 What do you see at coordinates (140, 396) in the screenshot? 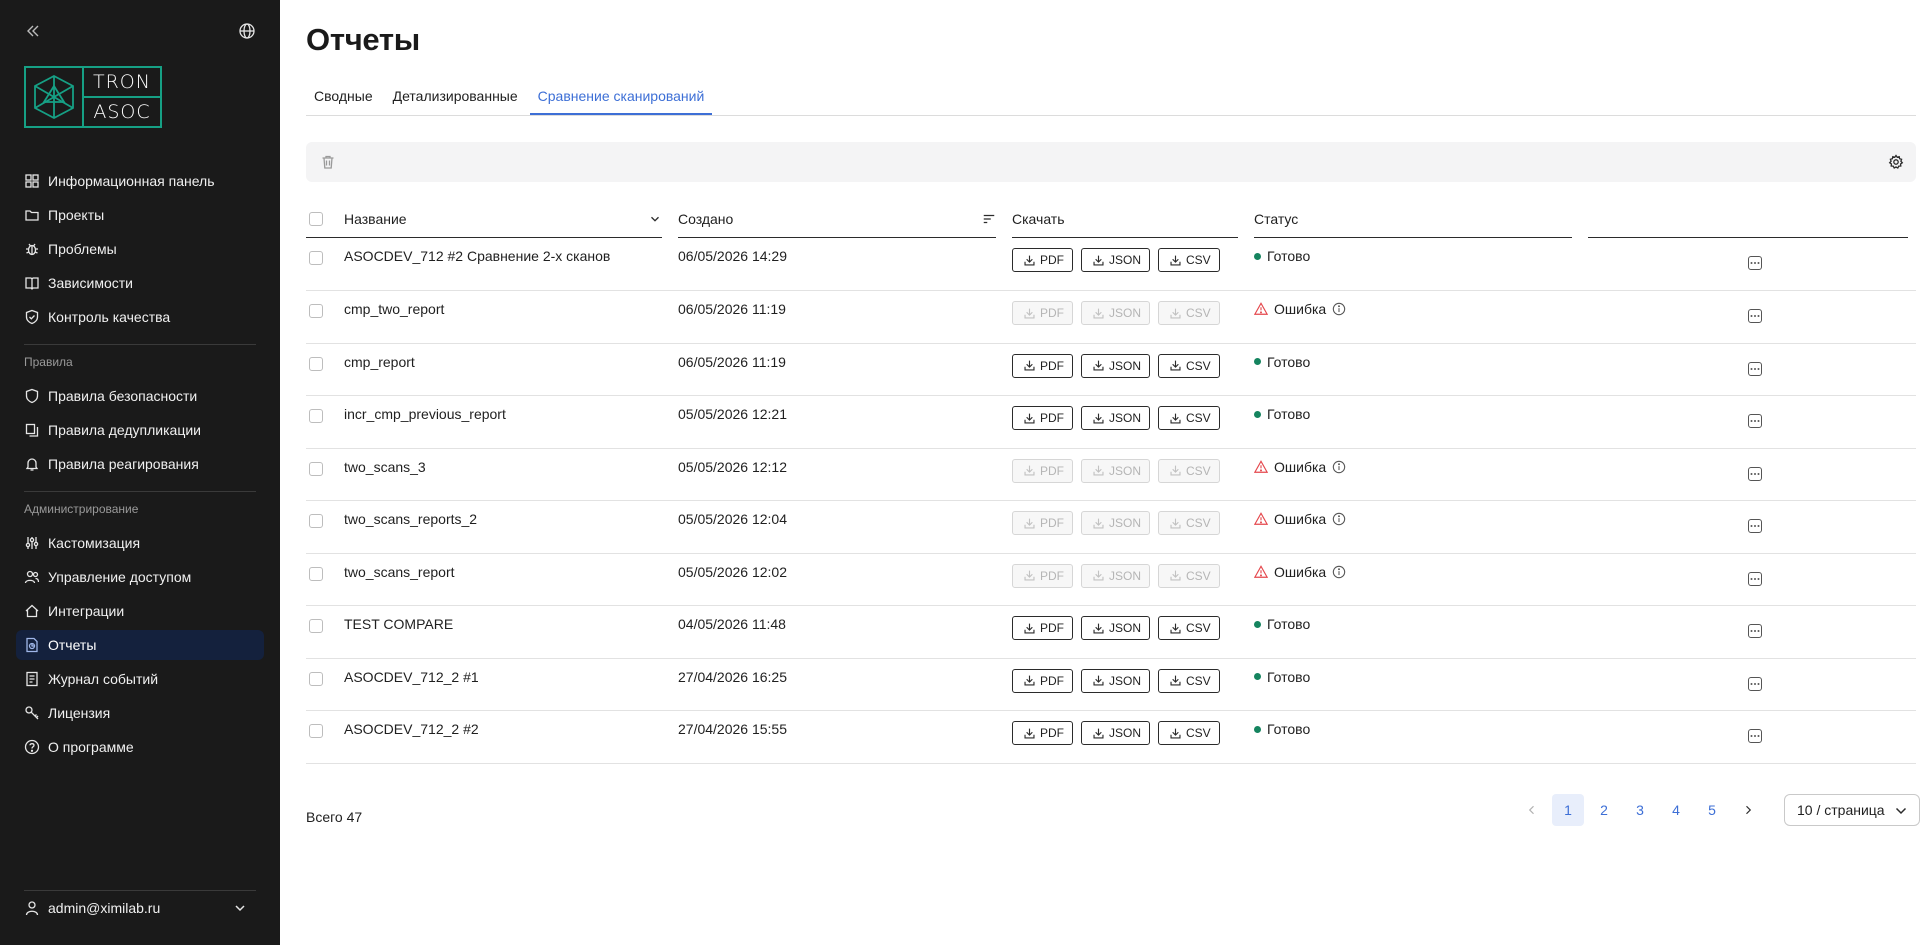
I see `sidebar-item-security-rules: Правила безопасности` at bounding box center [140, 396].